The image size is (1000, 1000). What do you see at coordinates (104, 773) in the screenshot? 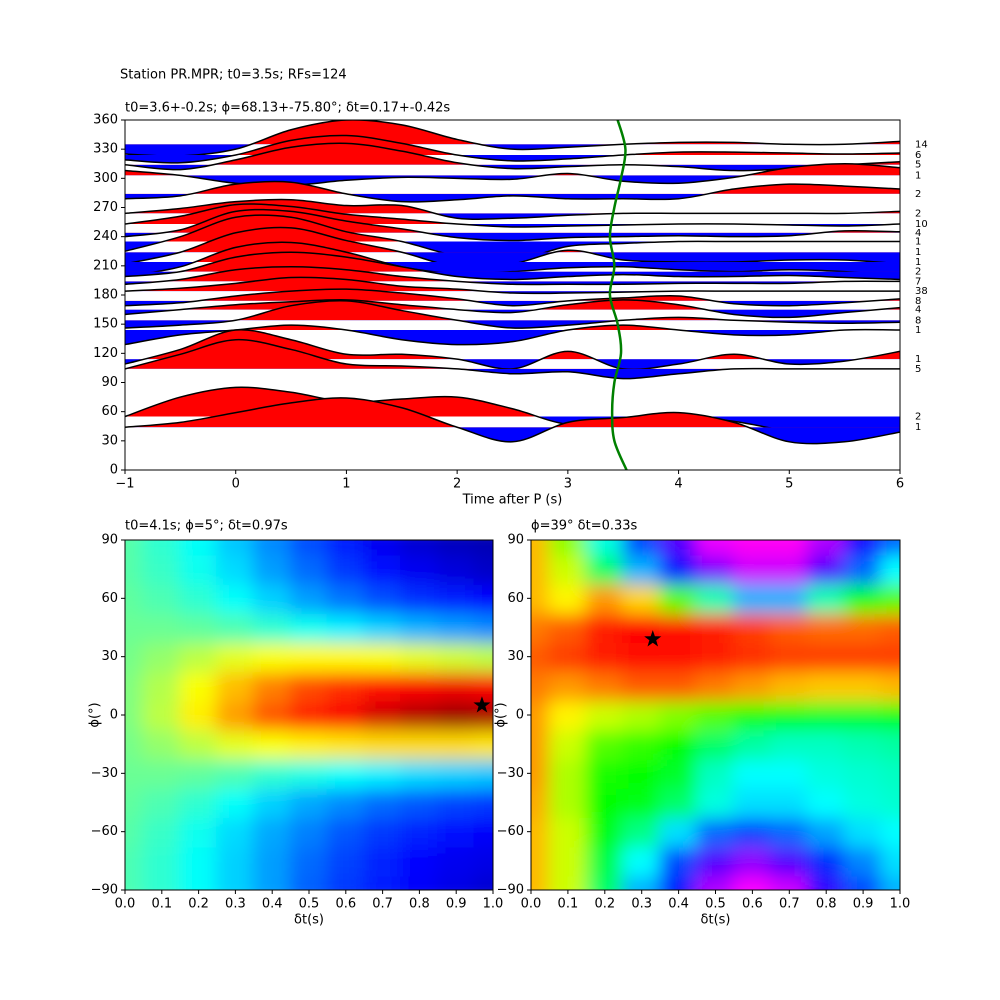
I see `y-tick-label: −30` at bounding box center [104, 773].